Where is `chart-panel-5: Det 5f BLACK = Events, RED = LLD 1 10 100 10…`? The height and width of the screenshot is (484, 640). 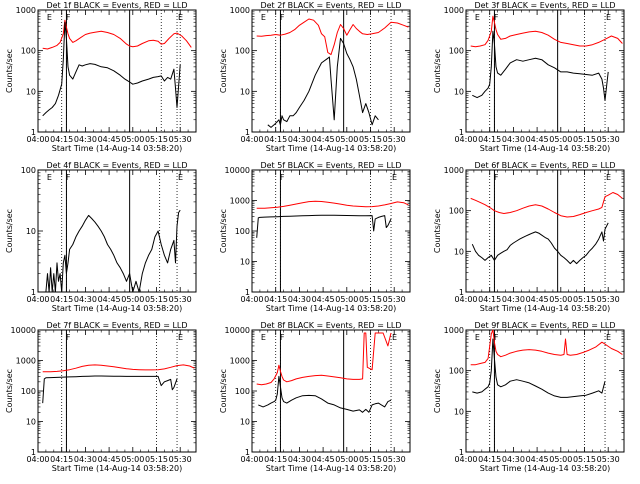 chart-panel-5: Det 5f BLACK = Events, RED = LLD 1 10 100 10… is located at coordinates (315, 237).